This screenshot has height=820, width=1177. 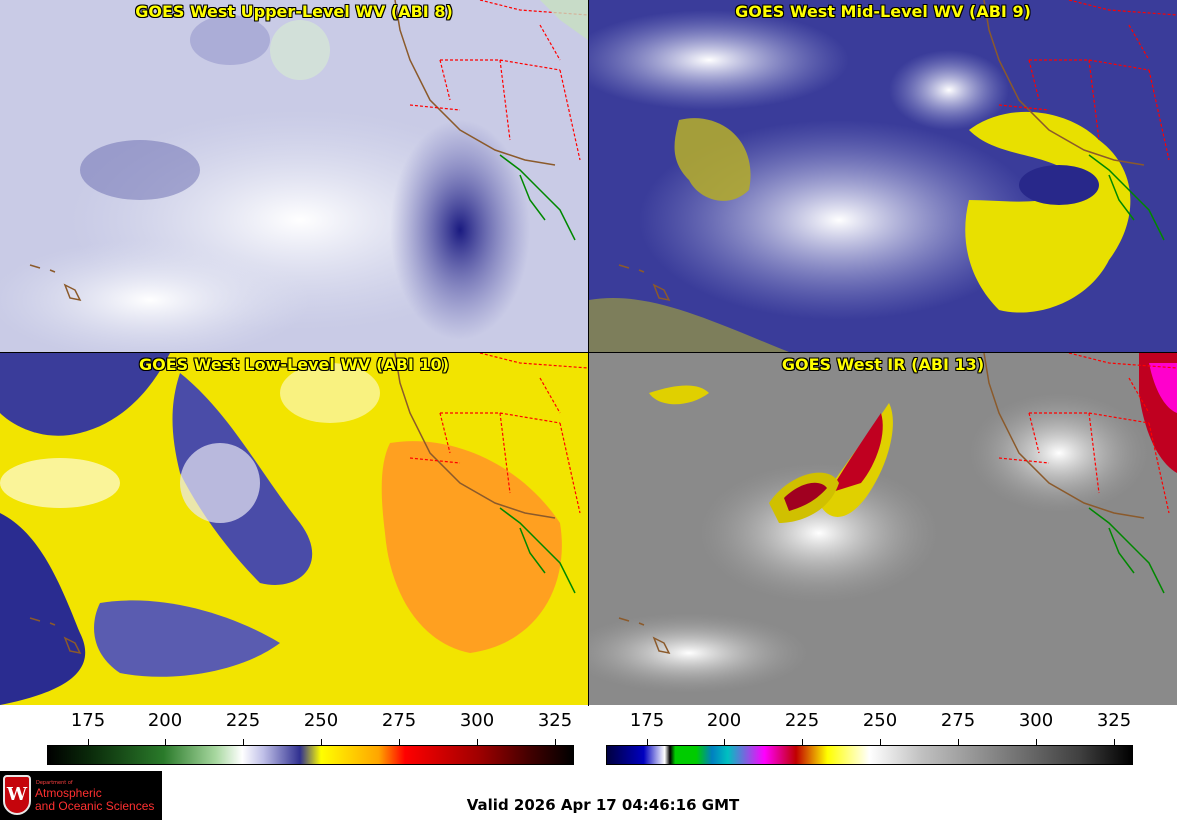 What do you see at coordinates (883, 11) in the screenshot?
I see `panel-title: GOES West Mid-Level WV (ABI 9)` at bounding box center [883, 11].